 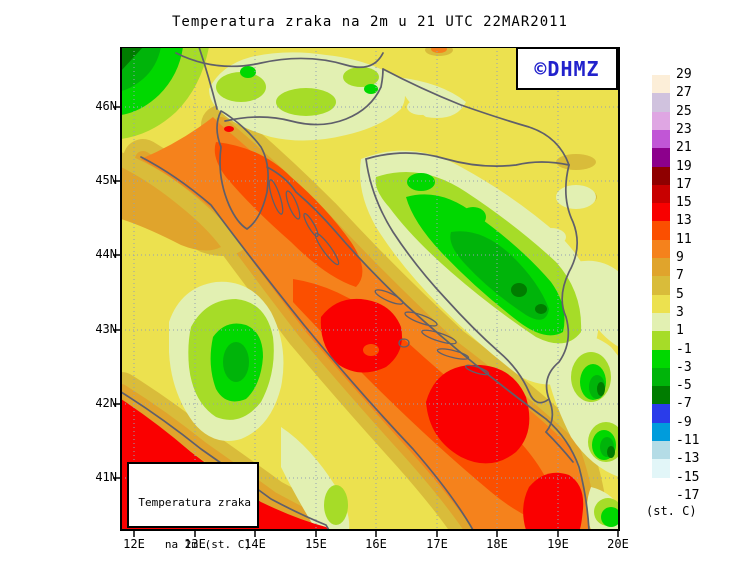 I want to click on x-tick-label: 13E, so click(x=195, y=544).